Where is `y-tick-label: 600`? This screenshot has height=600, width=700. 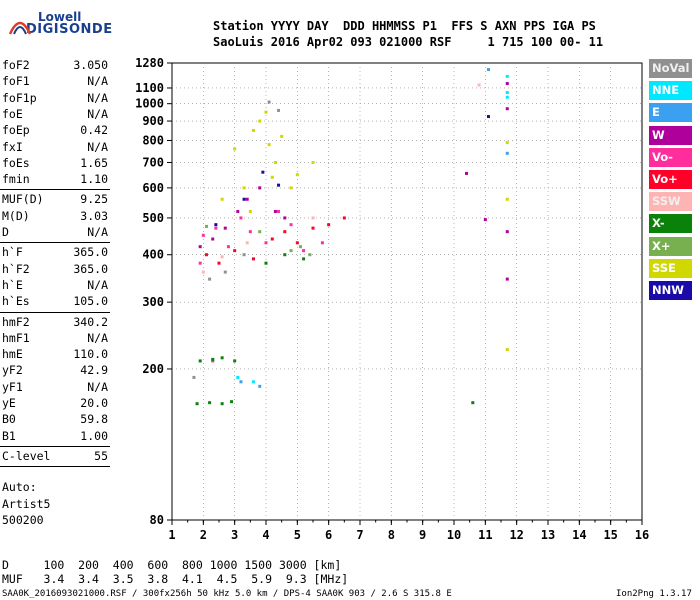
y-tick-label: 600 is located at coordinates (153, 188).